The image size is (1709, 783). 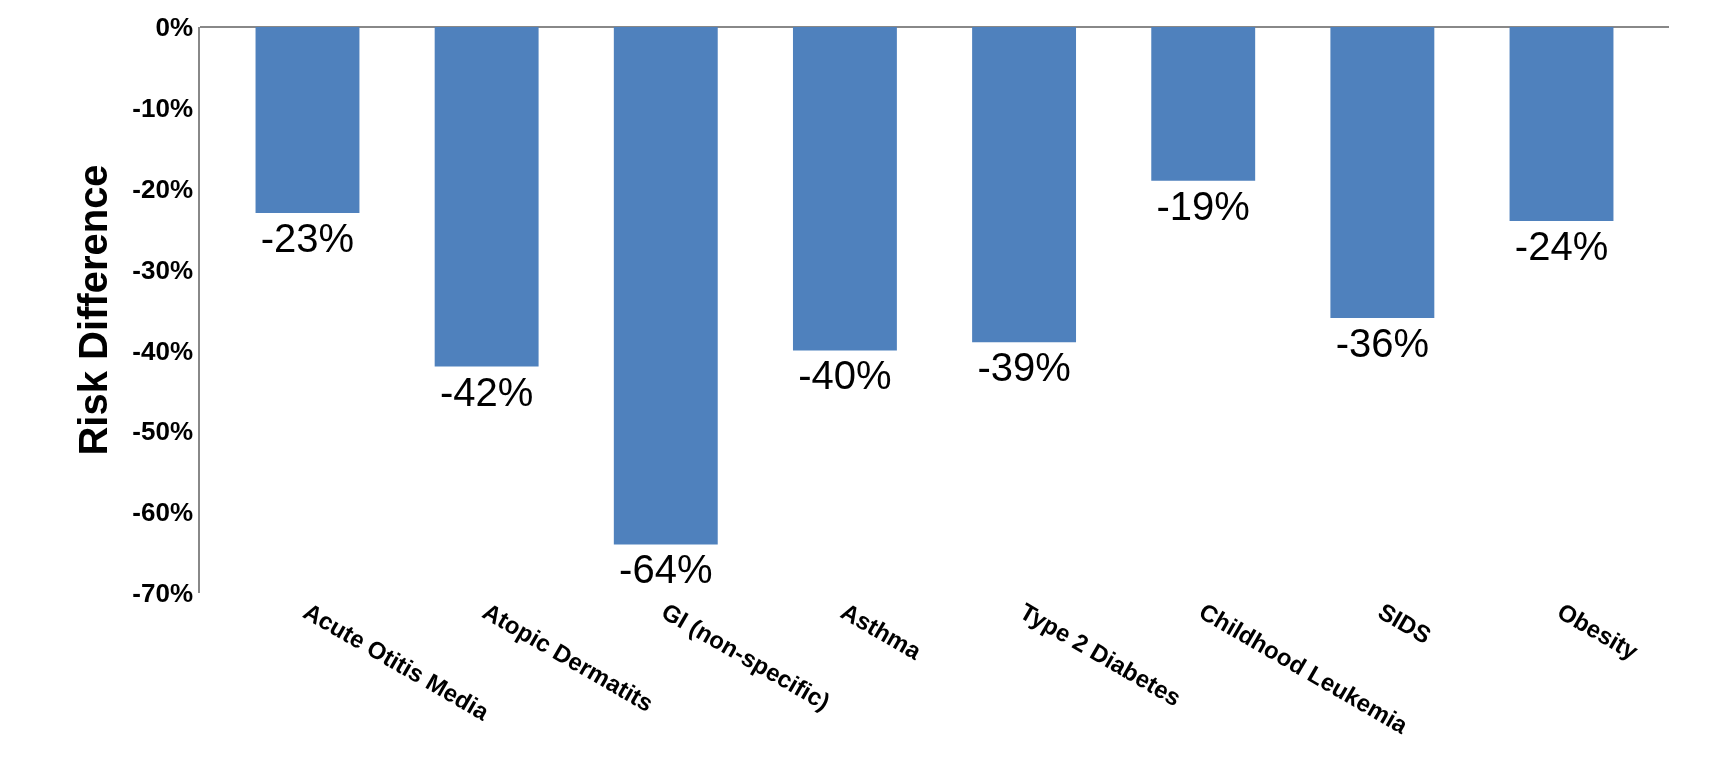 What do you see at coordinates (307, 237) in the screenshot?
I see `data-label: -23%` at bounding box center [307, 237].